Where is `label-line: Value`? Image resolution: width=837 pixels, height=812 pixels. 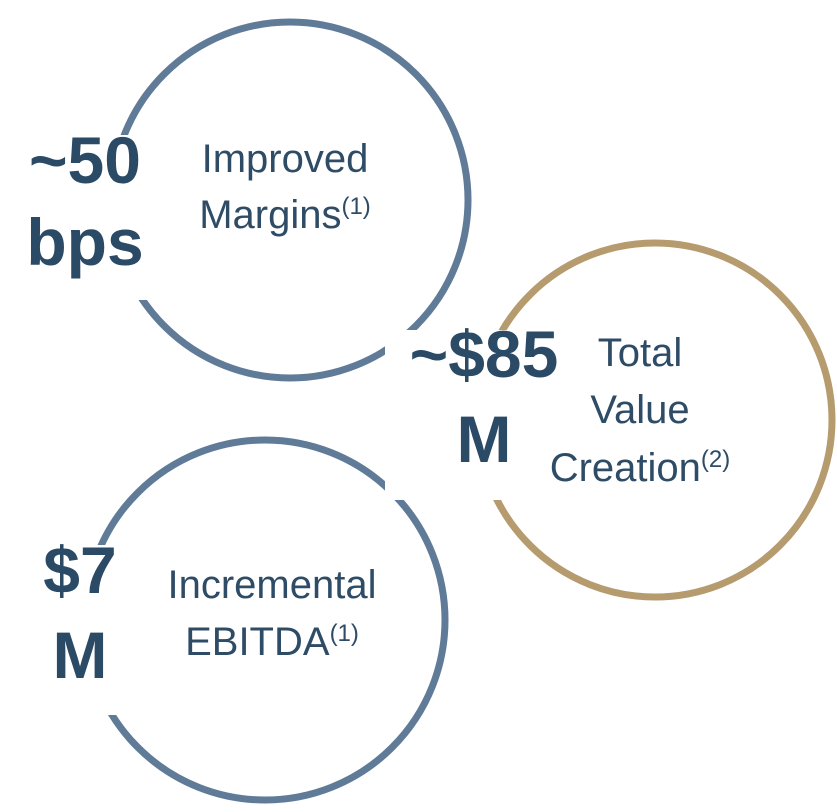
label-line: Value is located at coordinates (639, 410).